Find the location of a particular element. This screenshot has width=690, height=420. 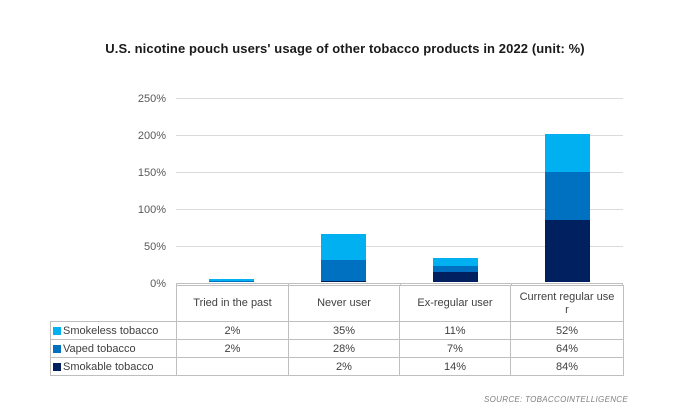

value-cell: 52% is located at coordinates (567, 330).